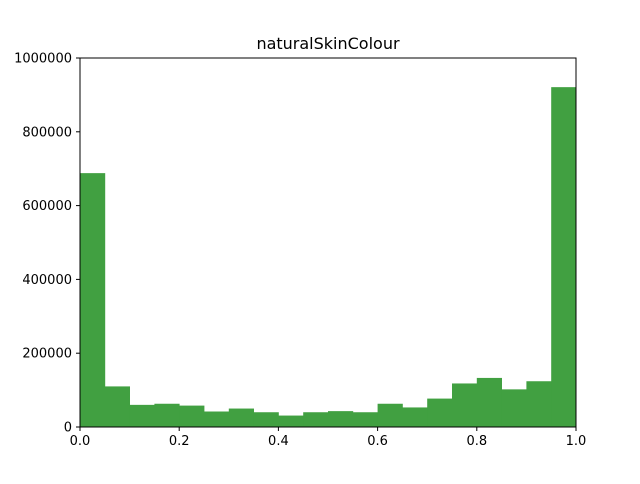 The height and width of the screenshot is (484, 640). What do you see at coordinates (328, 438) in the screenshot?
I see `x-axis-ticks: 0.0 0.2 0.4 0.6 0.8 1.0` at bounding box center [328, 438].